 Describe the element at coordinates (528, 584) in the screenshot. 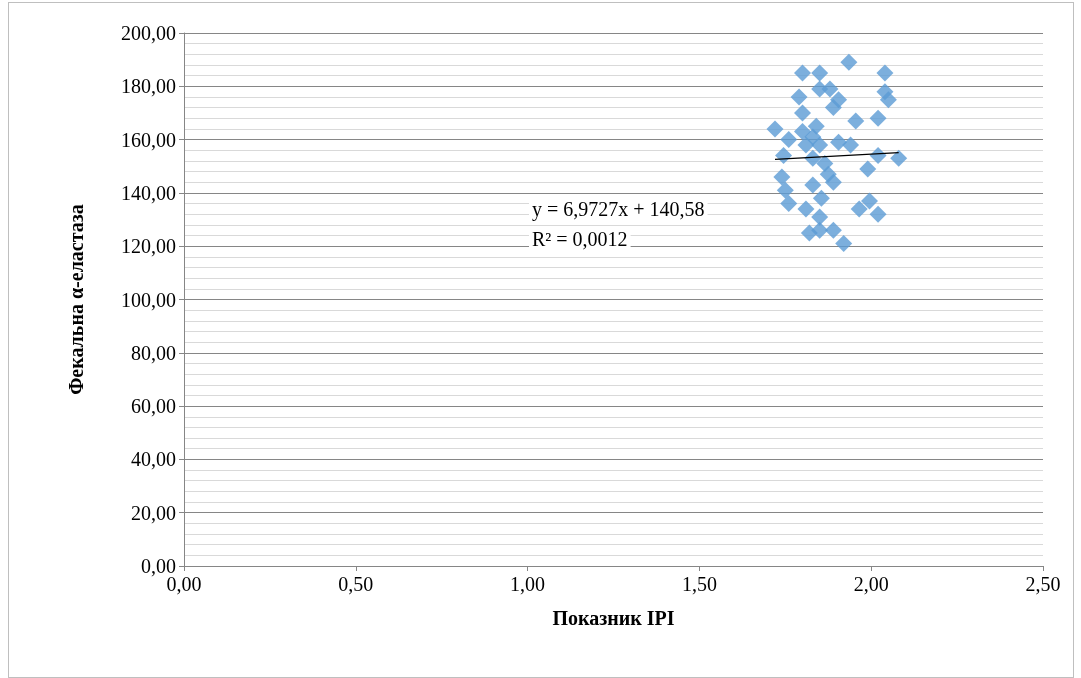

I see `x-tick-label: 1,00` at that location.